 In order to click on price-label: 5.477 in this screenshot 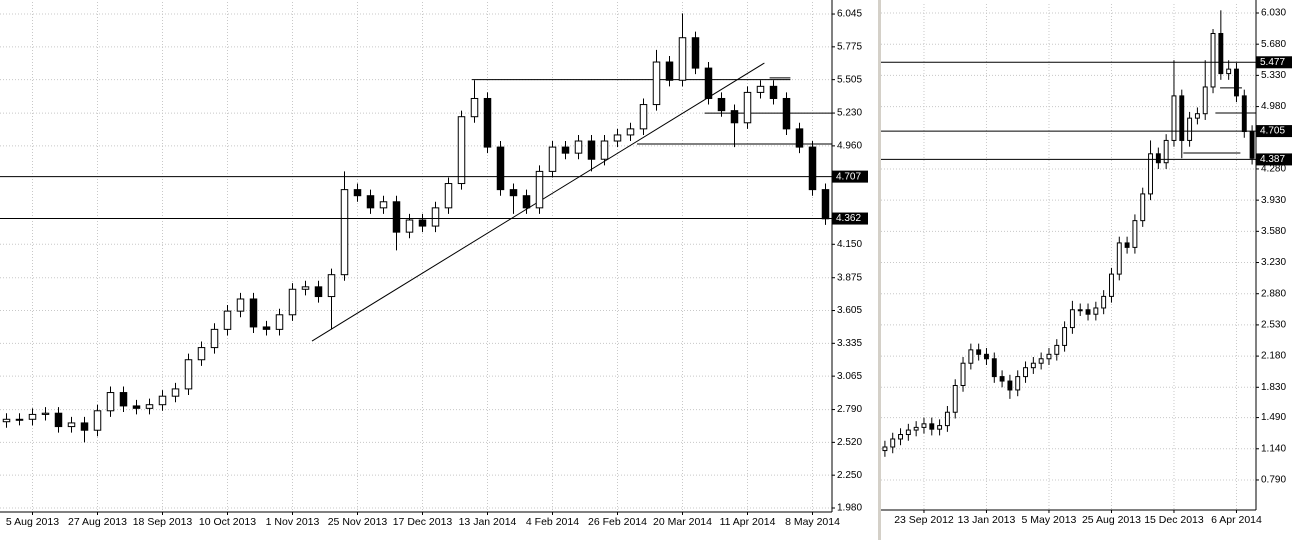, I will do `click(1272, 62)`.